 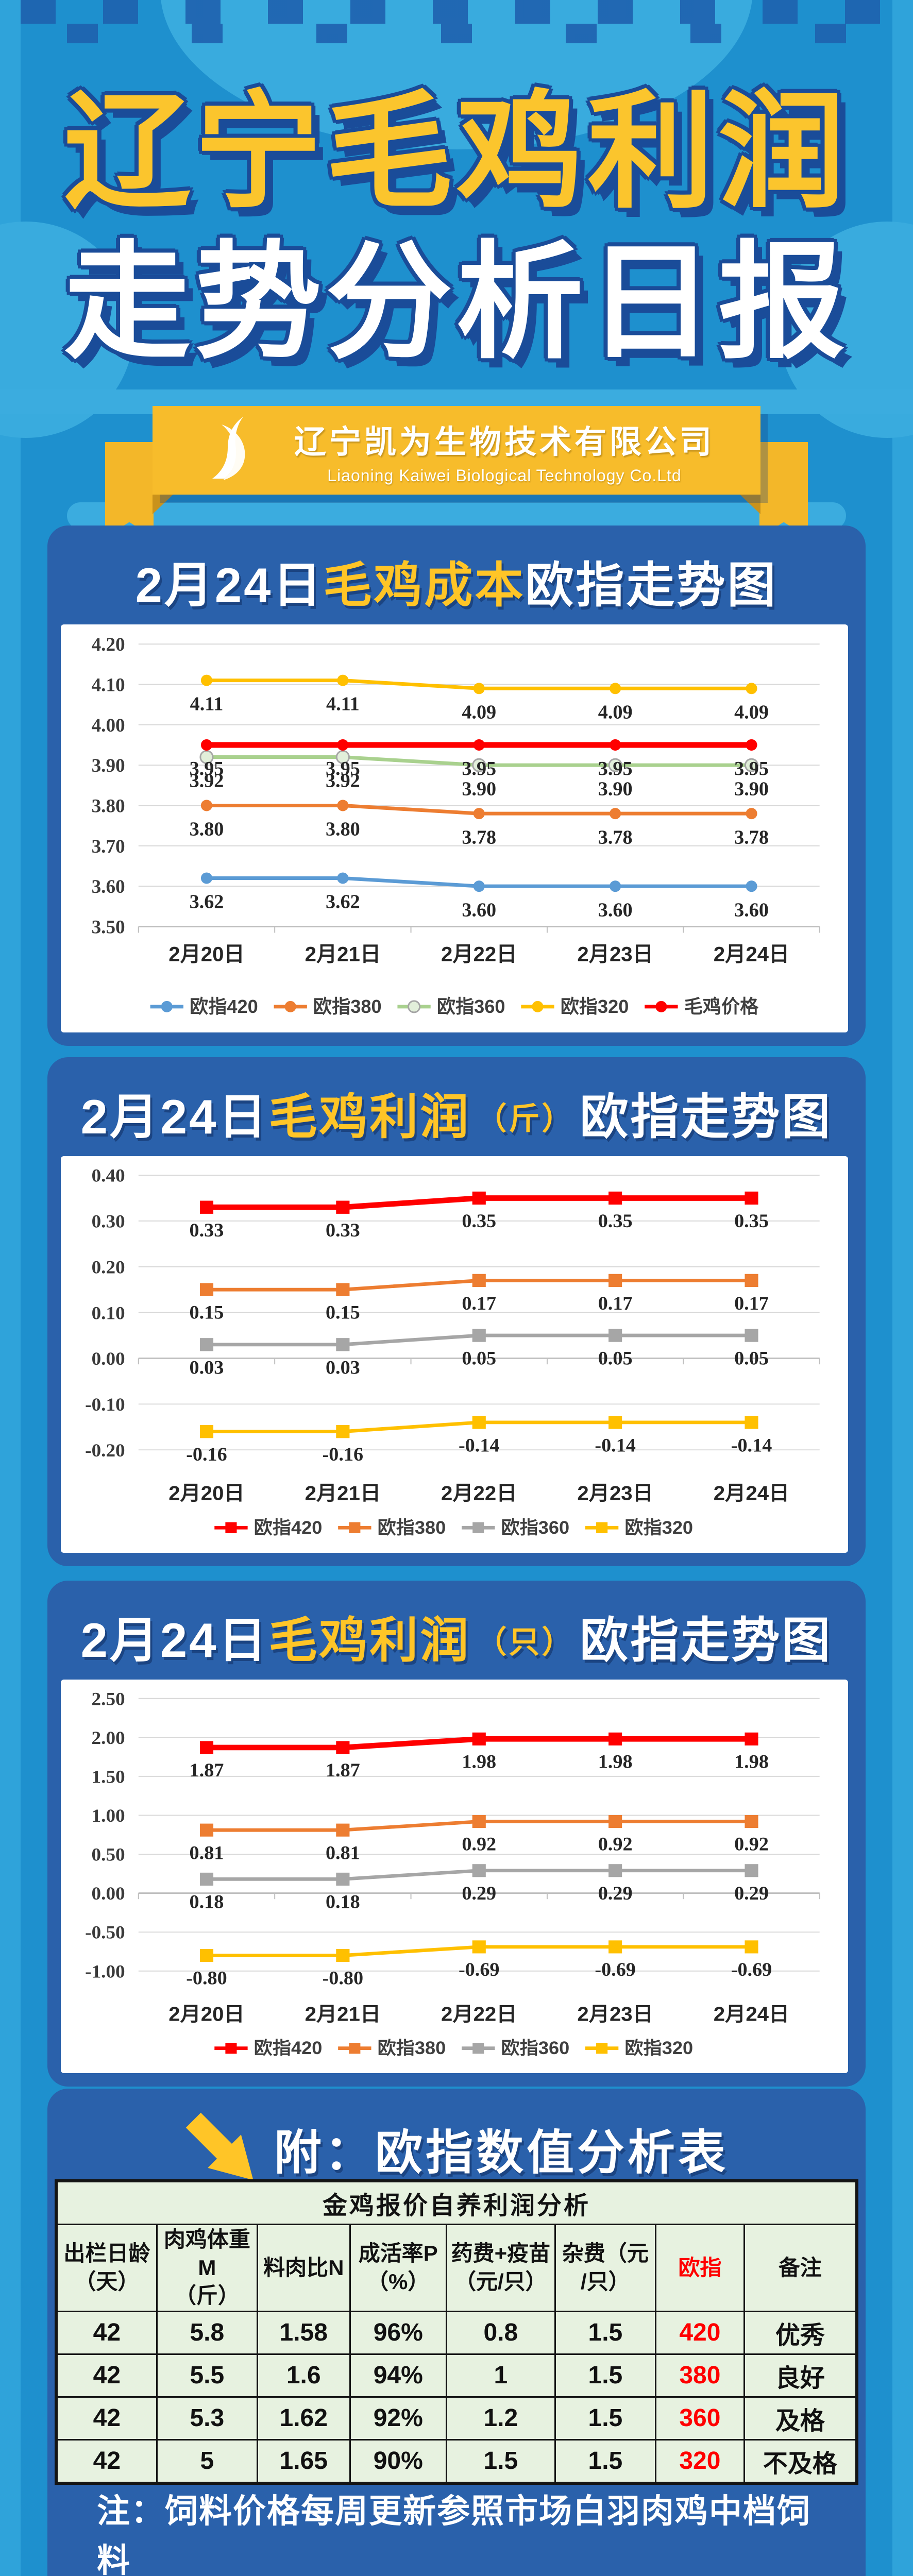 I want to click on table-row: 42 5 1.65 90% 1.5 1.5 320 不及格, so click(x=457, y=2461).